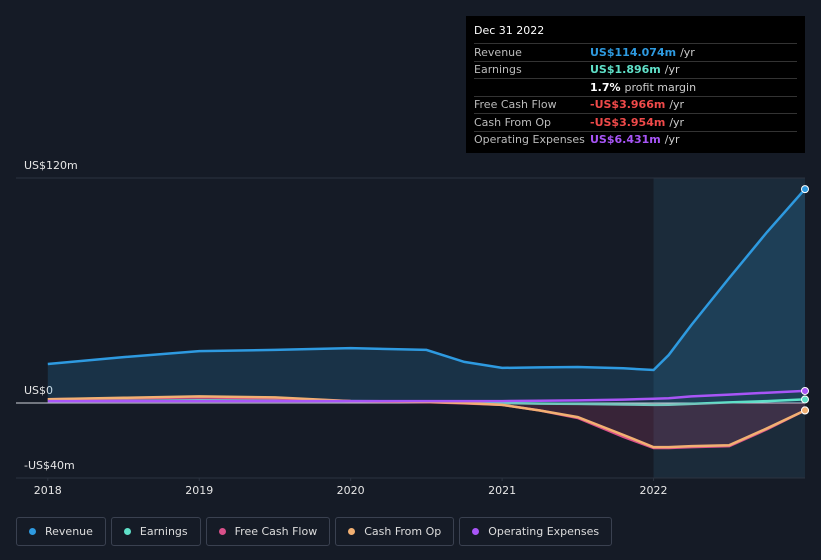  What do you see at coordinates (276, 531) in the screenshot?
I see `legend-label: Free Cash Flow` at bounding box center [276, 531].